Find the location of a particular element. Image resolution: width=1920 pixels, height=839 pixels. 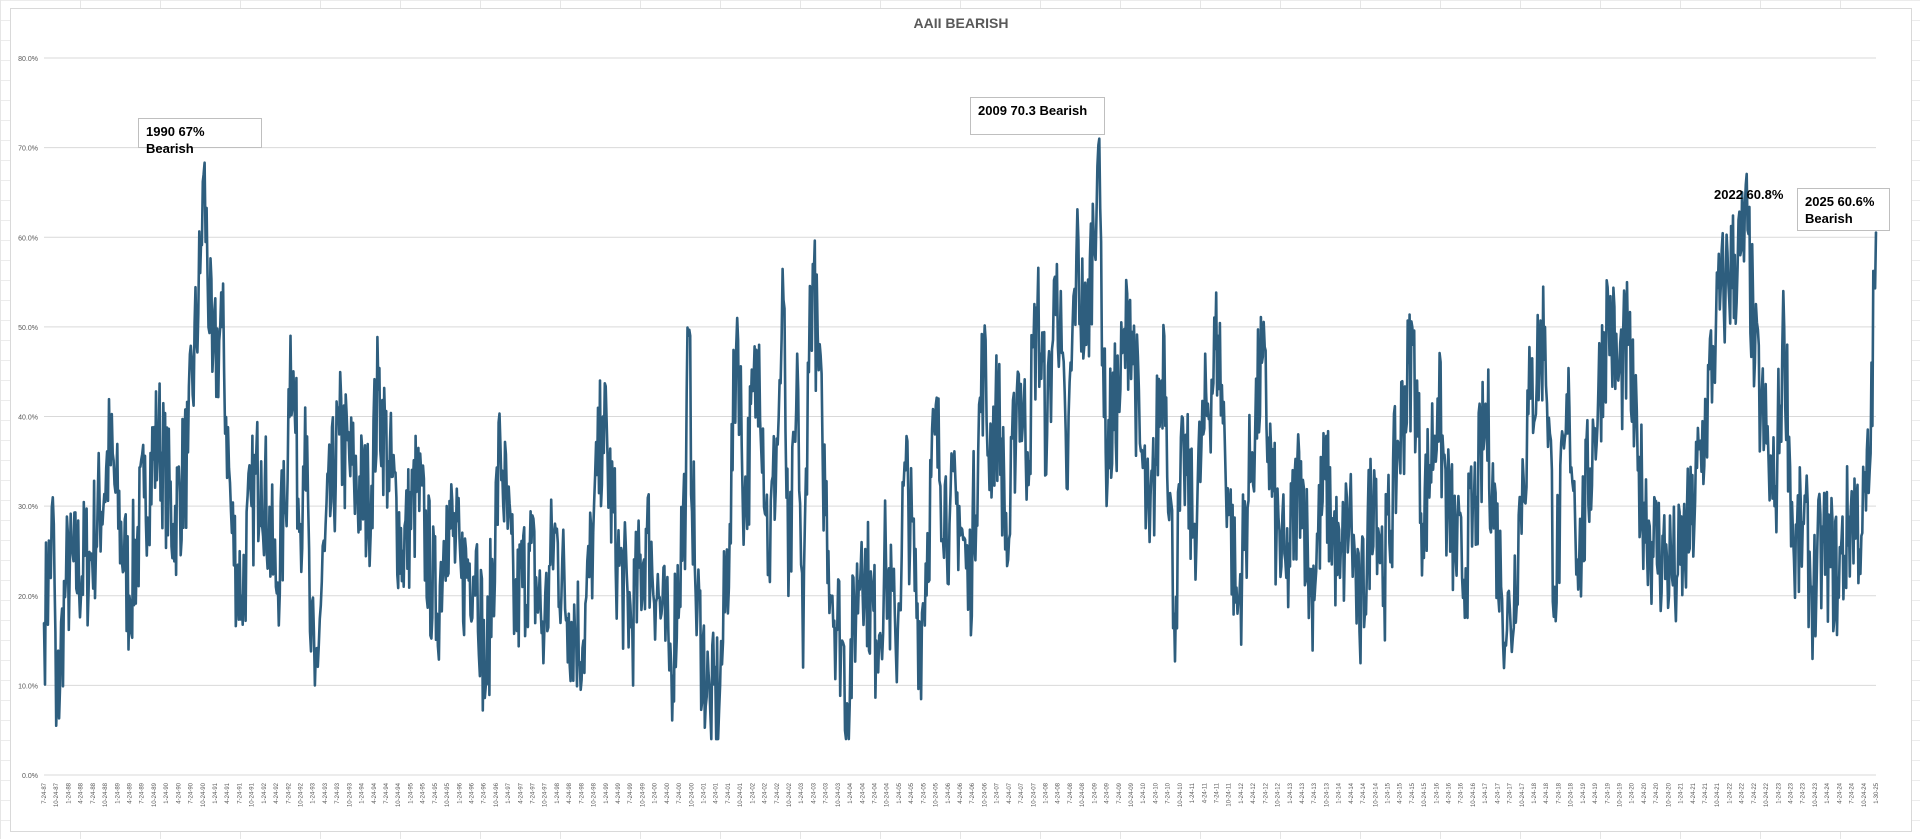

x-tick-label: 1-24-21 is located at coordinates (1682, 792).